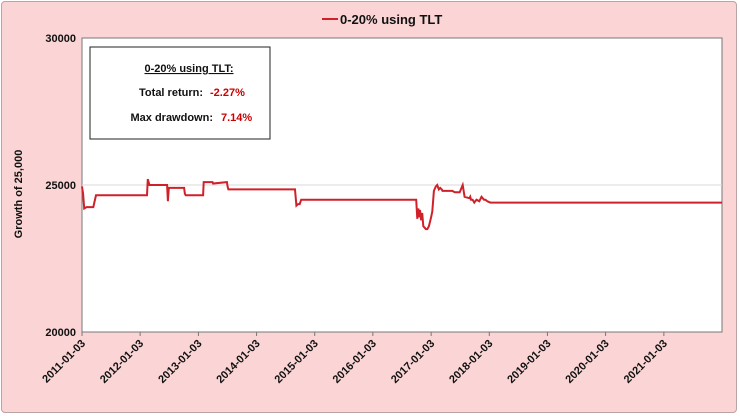  I want to click on total-return-value: -2.27%, so click(227, 93).